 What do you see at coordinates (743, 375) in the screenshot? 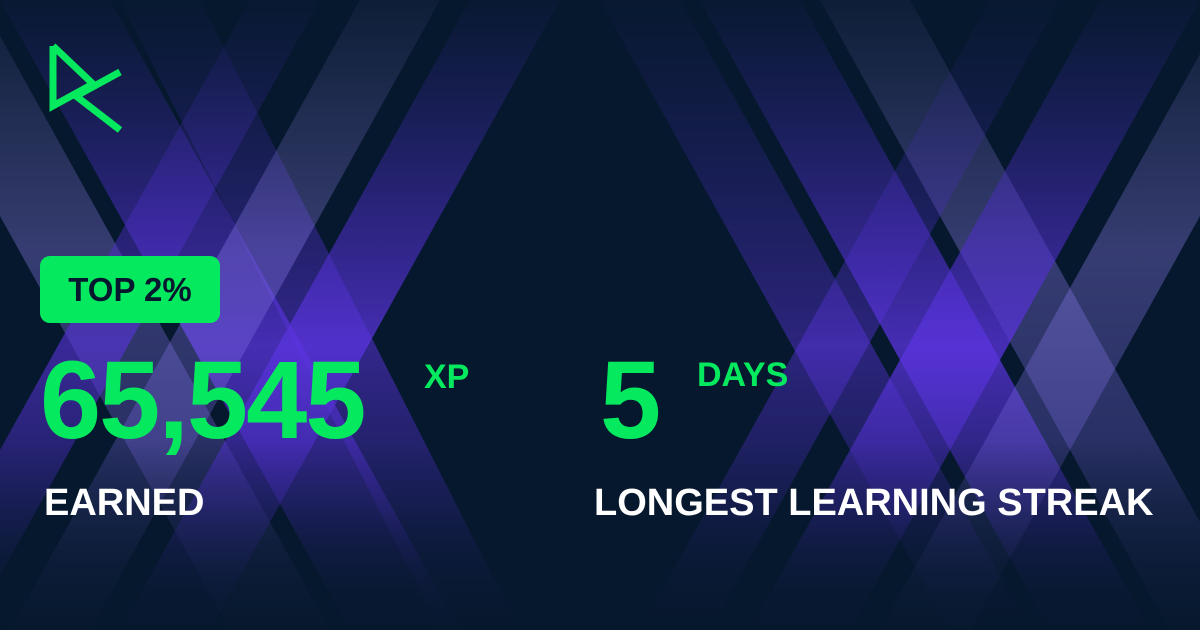
I see `streak-unit: DAYS` at bounding box center [743, 375].